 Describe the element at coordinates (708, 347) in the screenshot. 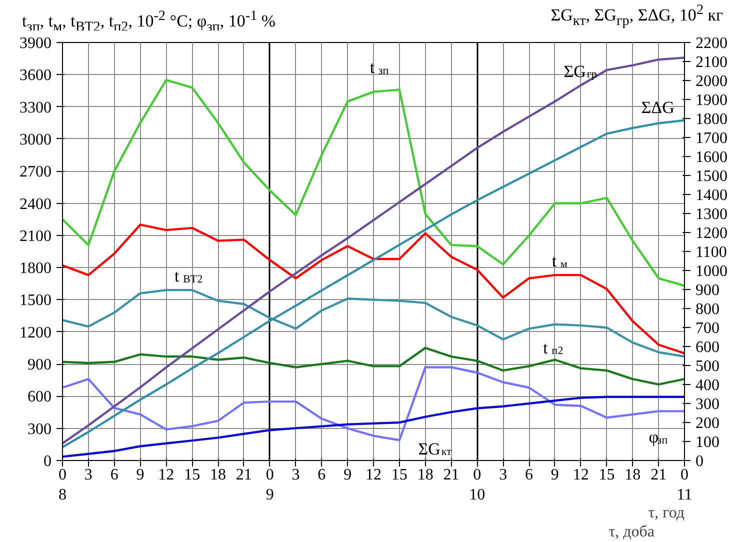

I see `y2-tick-label: 600` at that location.